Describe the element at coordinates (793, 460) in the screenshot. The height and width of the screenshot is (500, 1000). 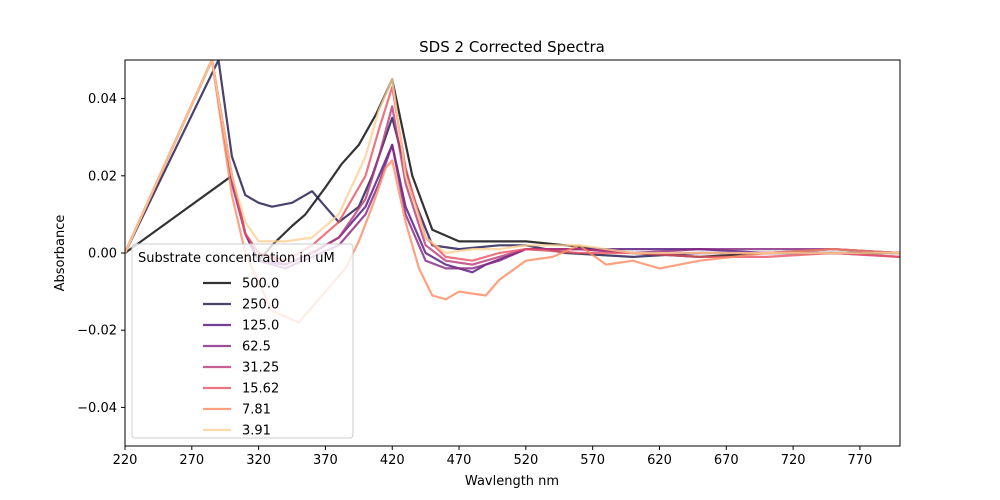
I see `x-tick-label: 720` at that location.